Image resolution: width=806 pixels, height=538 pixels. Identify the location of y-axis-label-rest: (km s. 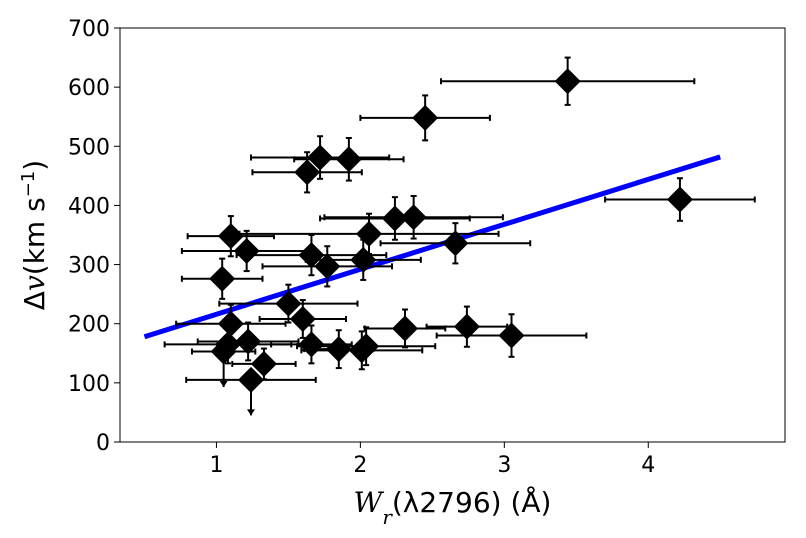
(34, 236).